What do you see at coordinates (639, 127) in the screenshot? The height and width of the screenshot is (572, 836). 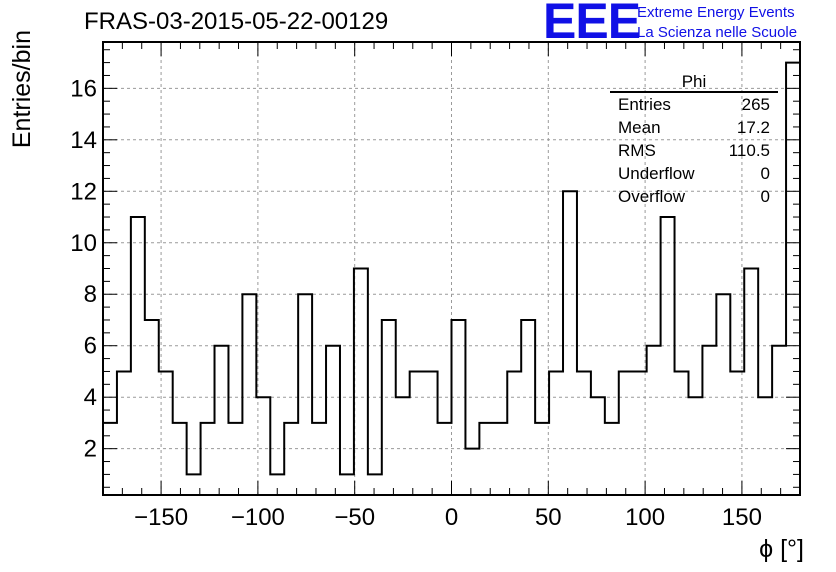 I see `stats-label: Mean` at bounding box center [639, 127].